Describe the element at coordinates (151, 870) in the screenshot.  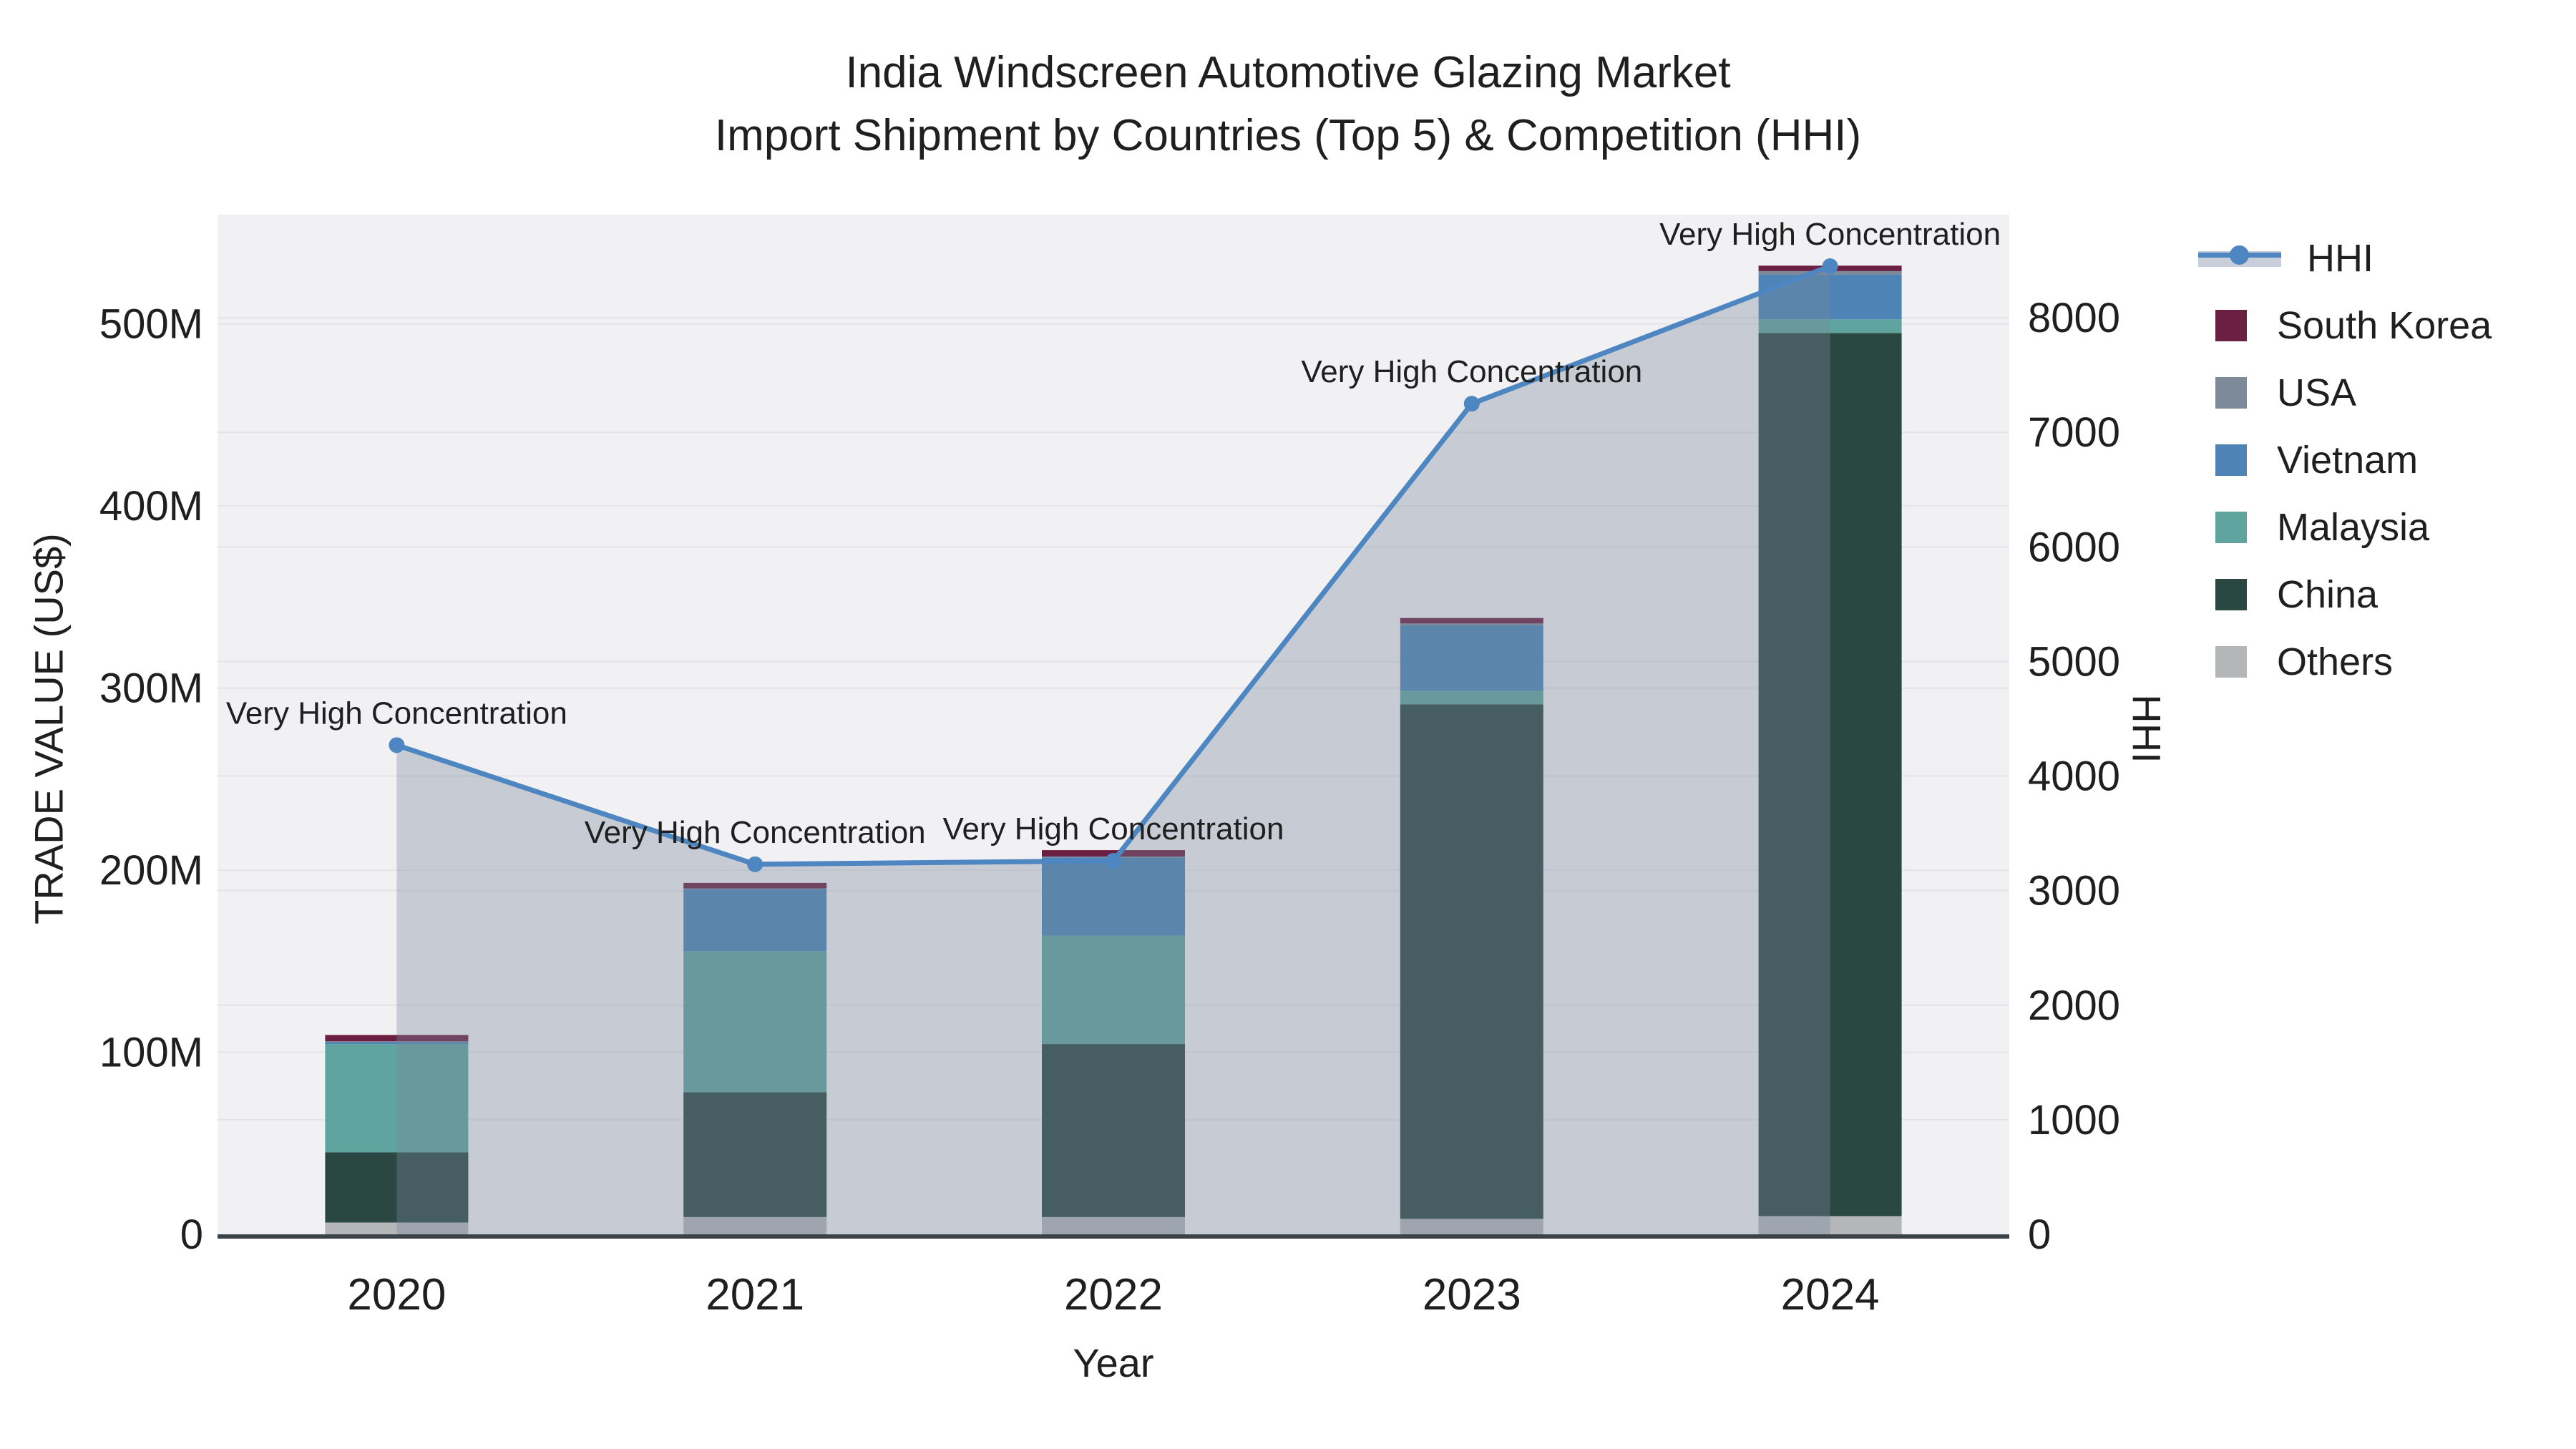
I see `y-left-tick-2: 200M` at that location.